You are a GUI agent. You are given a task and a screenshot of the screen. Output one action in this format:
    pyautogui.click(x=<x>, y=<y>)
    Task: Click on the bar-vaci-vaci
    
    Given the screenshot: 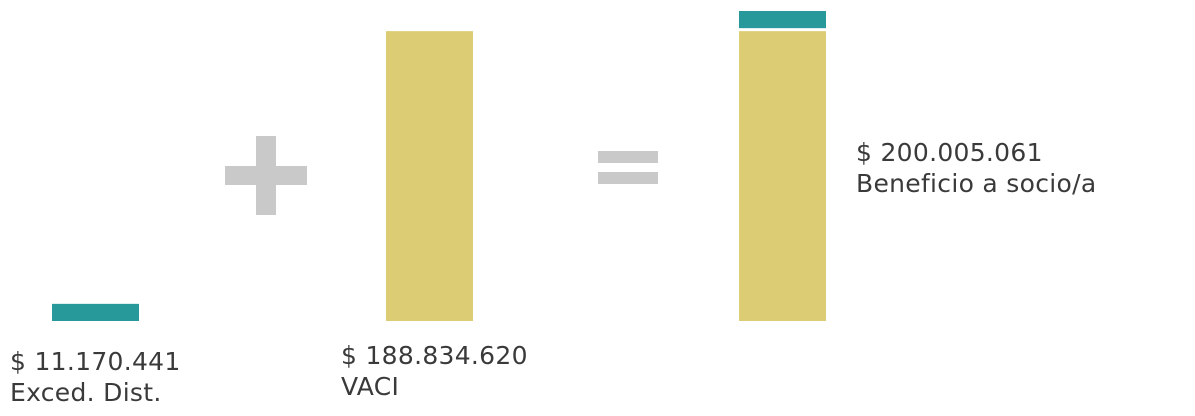 What is the action you would take?
    pyautogui.click(x=429, y=176)
    